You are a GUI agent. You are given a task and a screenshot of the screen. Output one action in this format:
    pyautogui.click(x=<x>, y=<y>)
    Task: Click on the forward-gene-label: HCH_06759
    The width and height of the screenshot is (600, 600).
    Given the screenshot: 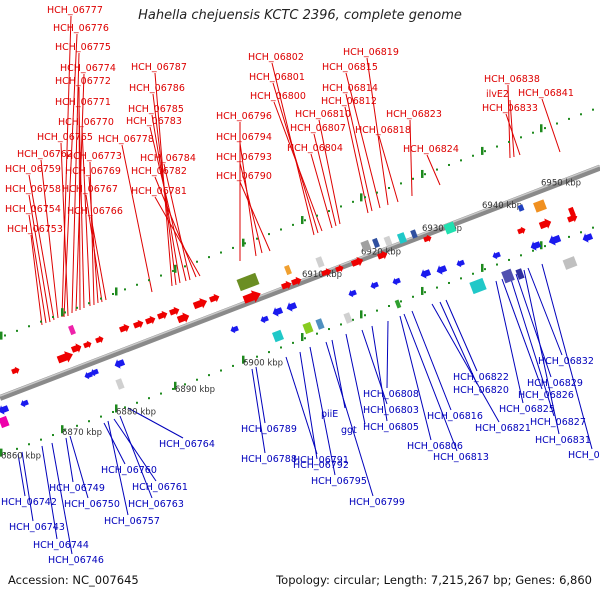 What is the action you would take?
    pyautogui.click(x=33, y=169)
    